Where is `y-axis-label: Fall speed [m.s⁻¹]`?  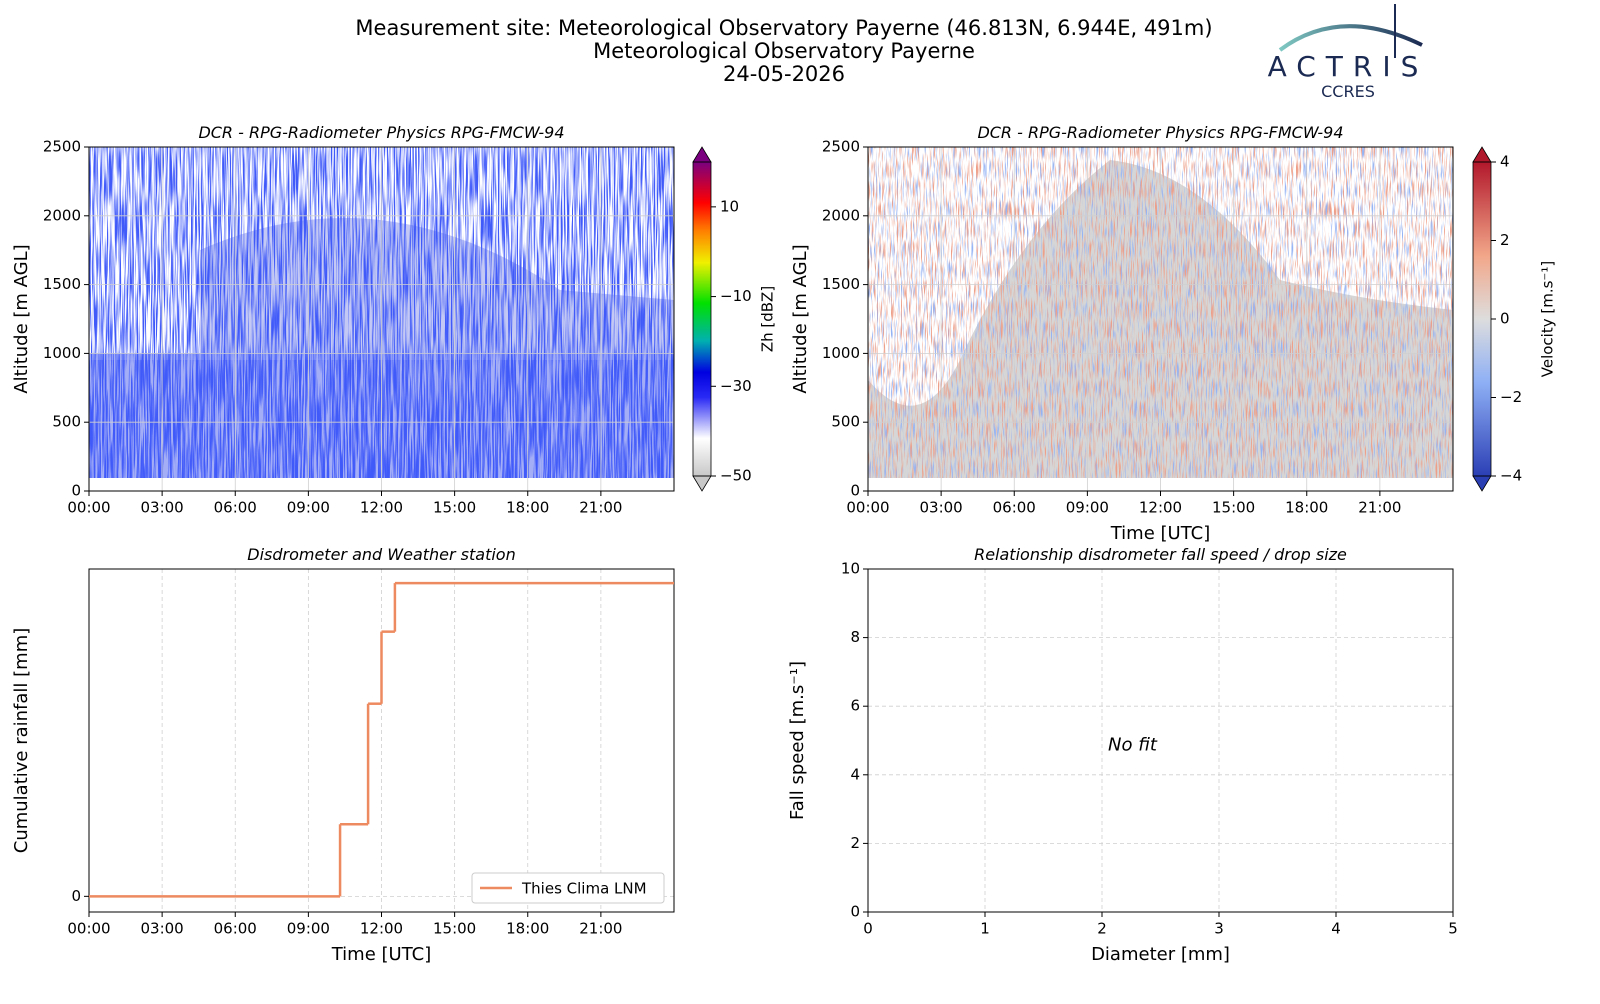 y-axis-label: Fall speed [m.s⁻¹] is located at coordinates (797, 740).